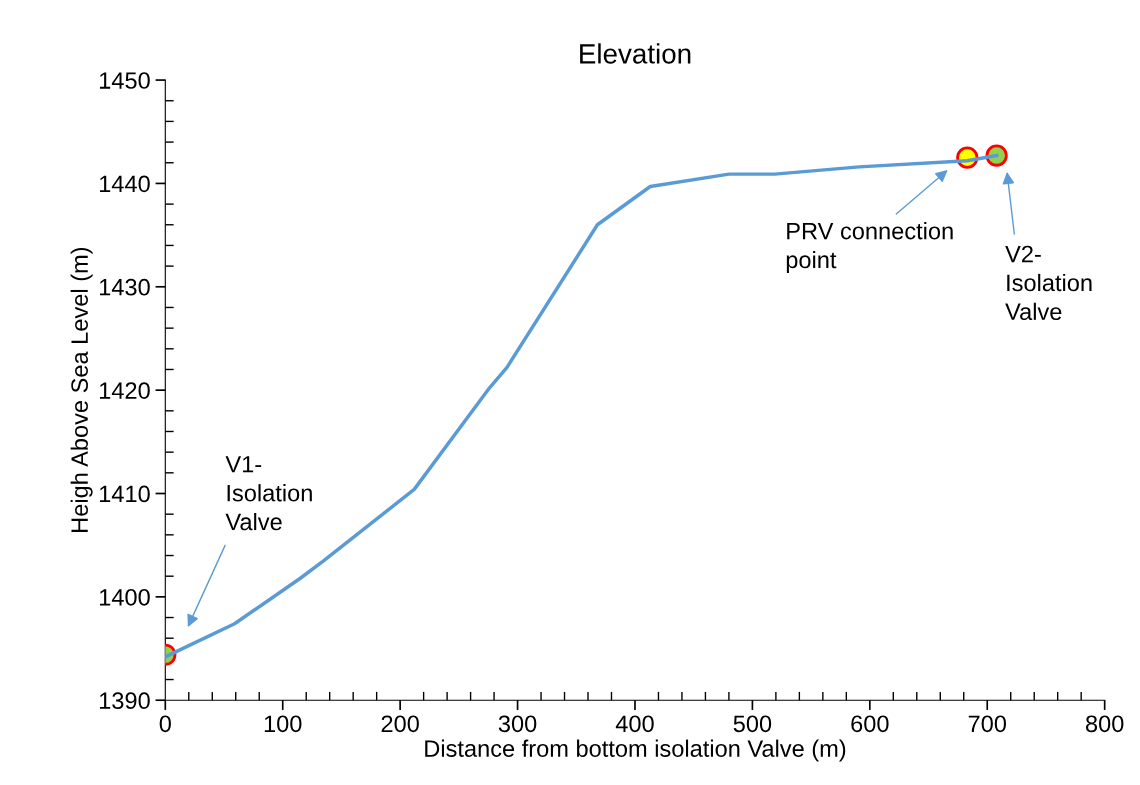 The height and width of the screenshot is (785, 1140). I want to click on annotation: V1- Isolation Valve, so click(268, 493).